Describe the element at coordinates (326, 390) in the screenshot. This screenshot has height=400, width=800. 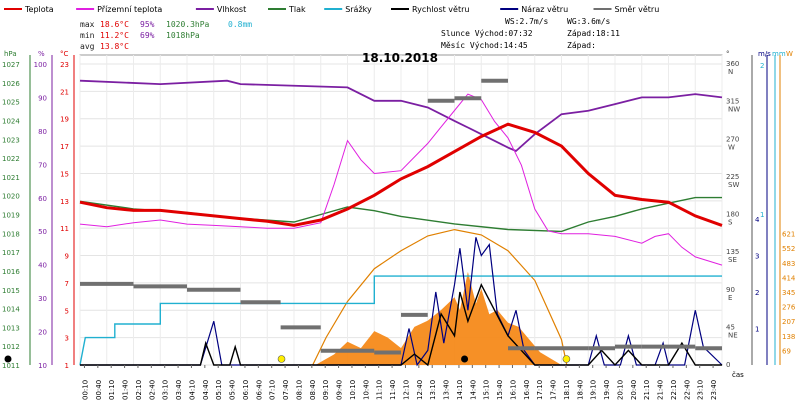
I see `x-tick-label: 09:10` at that location.